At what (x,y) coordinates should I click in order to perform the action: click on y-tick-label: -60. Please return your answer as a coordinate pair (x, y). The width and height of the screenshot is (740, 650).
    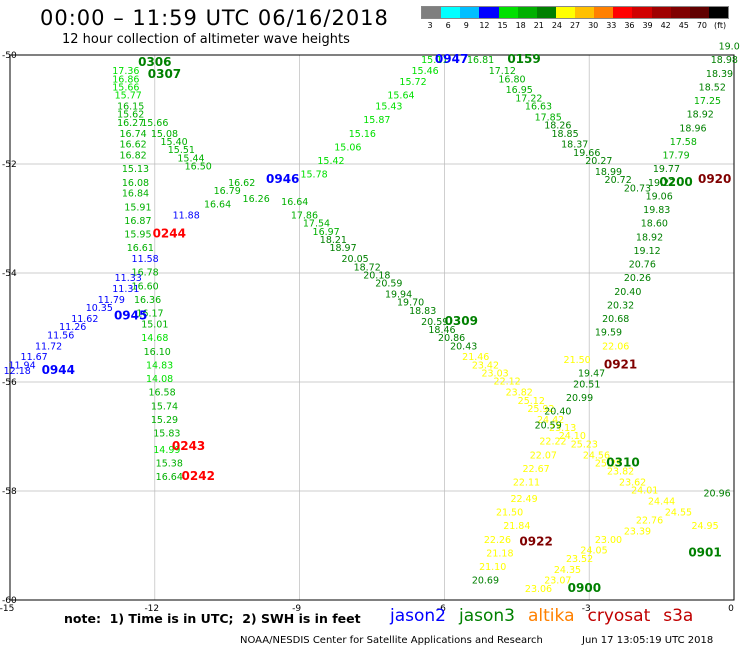
    Looking at the image, I should click on (9, 601).